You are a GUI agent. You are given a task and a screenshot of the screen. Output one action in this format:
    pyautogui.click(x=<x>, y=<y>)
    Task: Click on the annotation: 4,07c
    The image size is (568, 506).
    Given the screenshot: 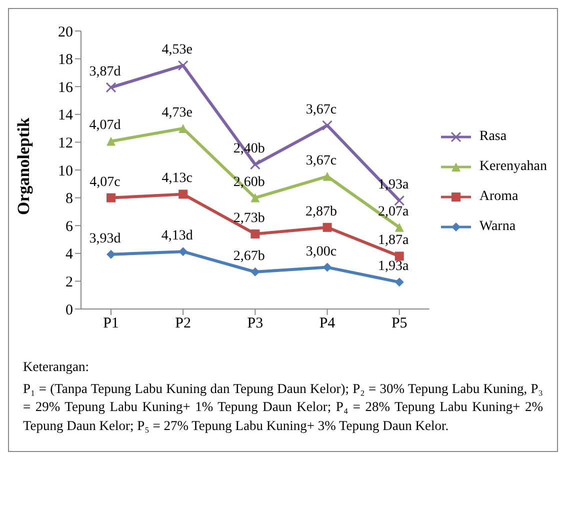 What is the action you would take?
    pyautogui.click(x=105, y=182)
    